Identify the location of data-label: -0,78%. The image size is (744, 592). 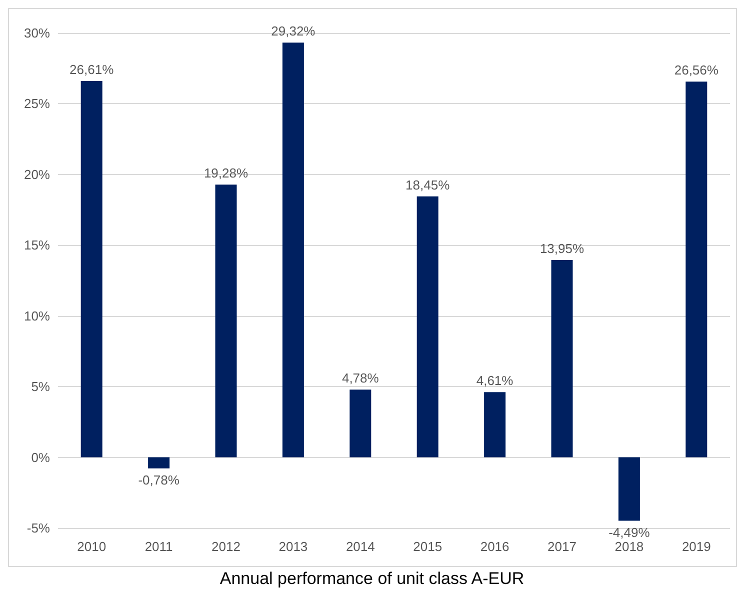
(159, 480).